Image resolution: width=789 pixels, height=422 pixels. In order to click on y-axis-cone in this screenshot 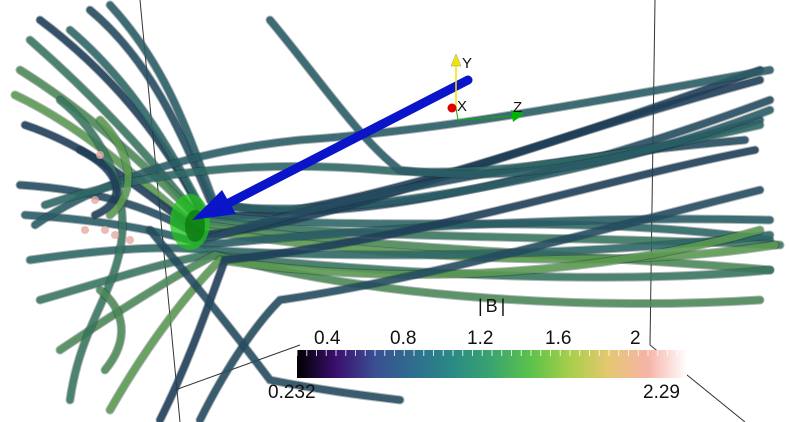, I will do `click(456, 60)`.